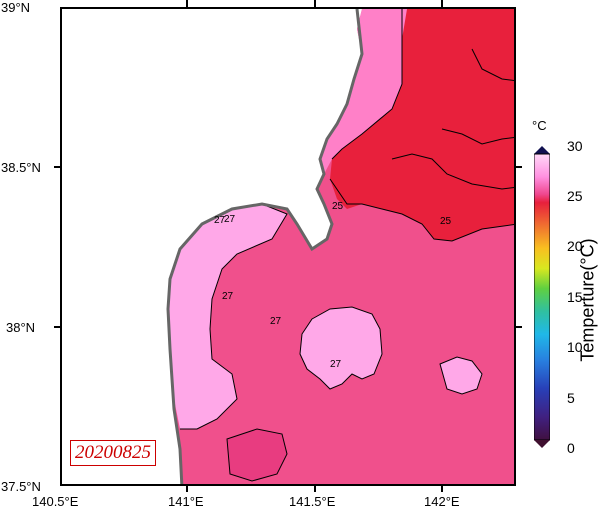 This screenshot has height=513, width=614. Describe the element at coordinates (312, 501) in the screenshot. I see `lon-label: 141.5°E` at that location.